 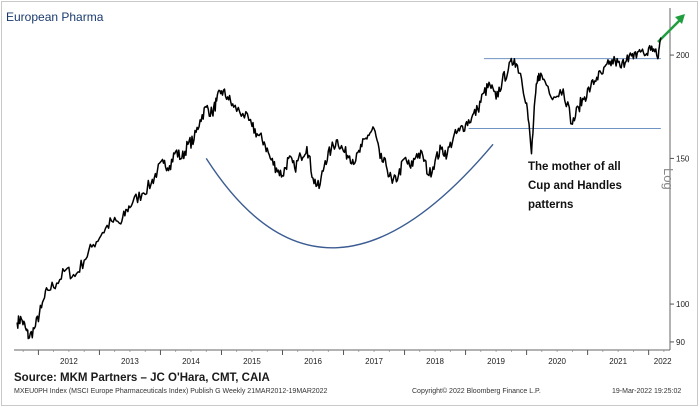 What do you see at coordinates (670, 30) in the screenshot?
I see `breakout-arrow` at bounding box center [670, 30].